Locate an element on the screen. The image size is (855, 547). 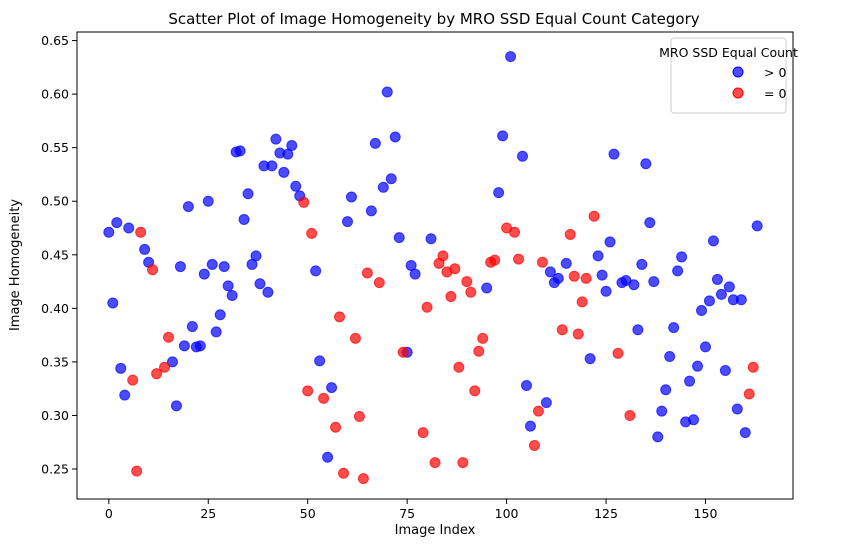
y-tick-label: 0.45 is located at coordinates (55, 254).